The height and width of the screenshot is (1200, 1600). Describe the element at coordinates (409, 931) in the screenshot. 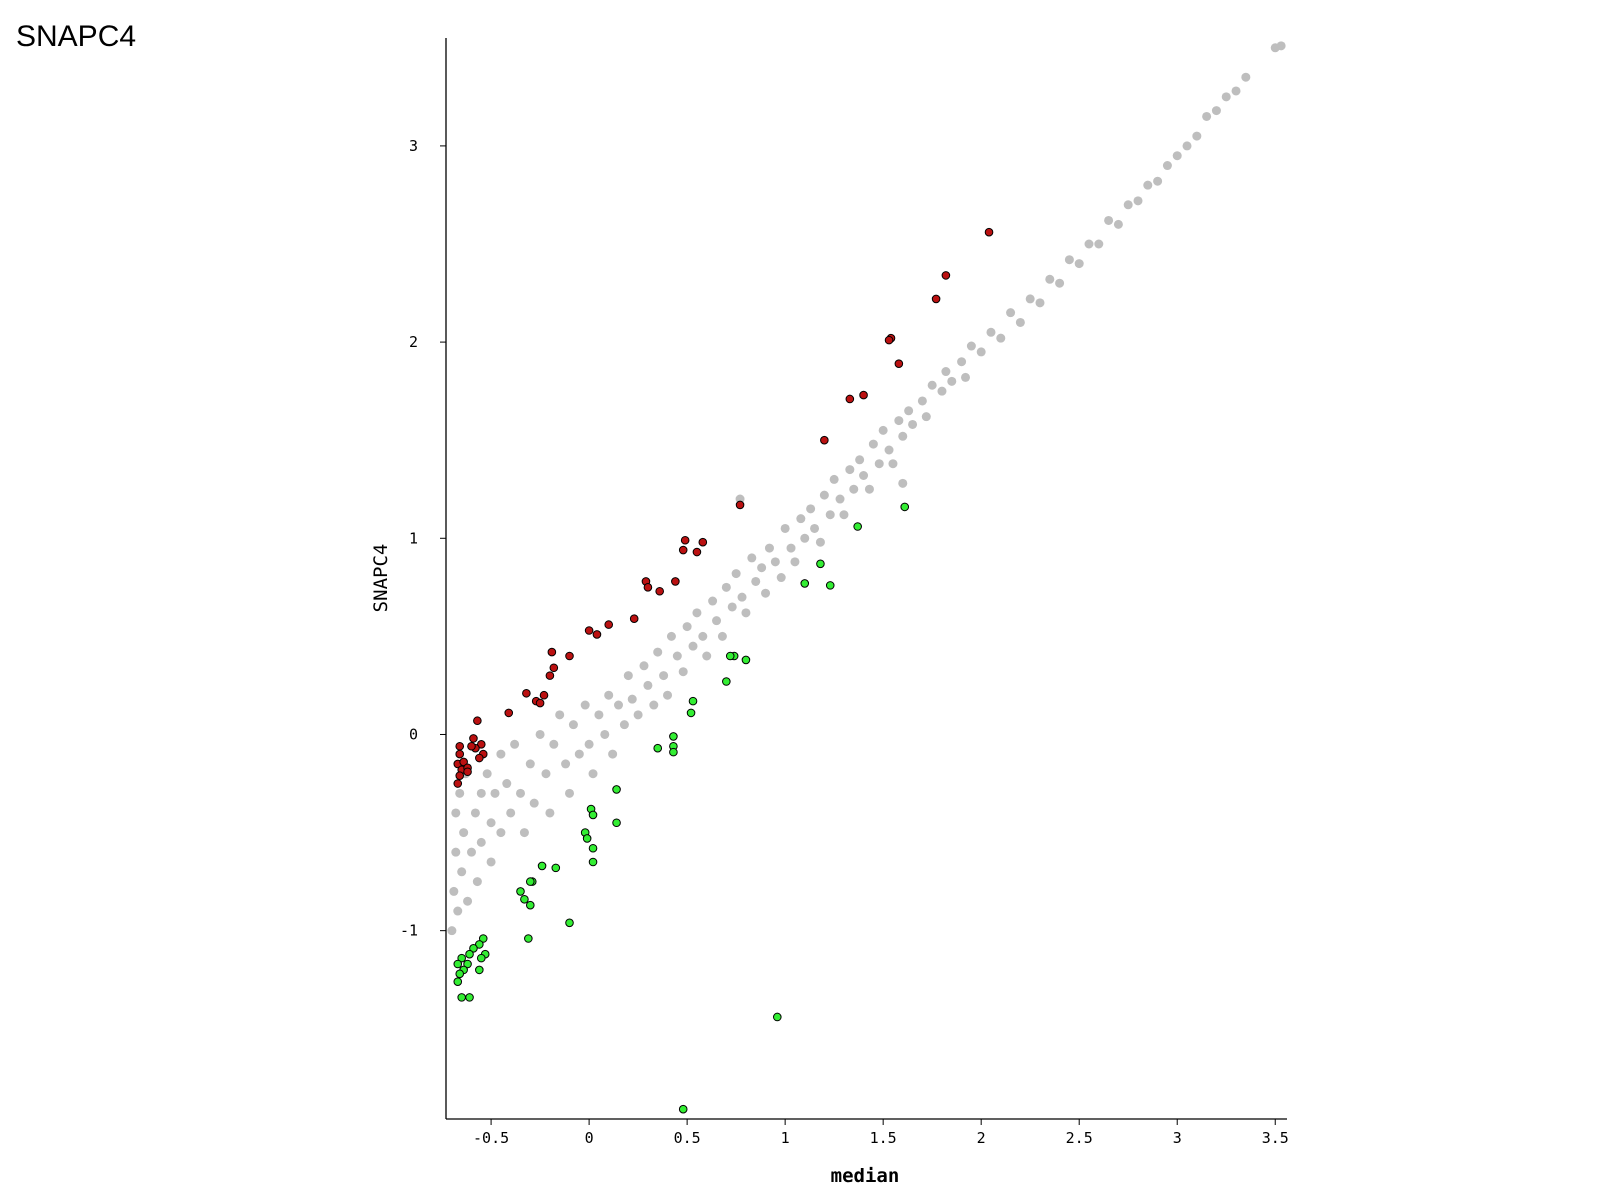

I see `y-tick-label: -1` at that location.